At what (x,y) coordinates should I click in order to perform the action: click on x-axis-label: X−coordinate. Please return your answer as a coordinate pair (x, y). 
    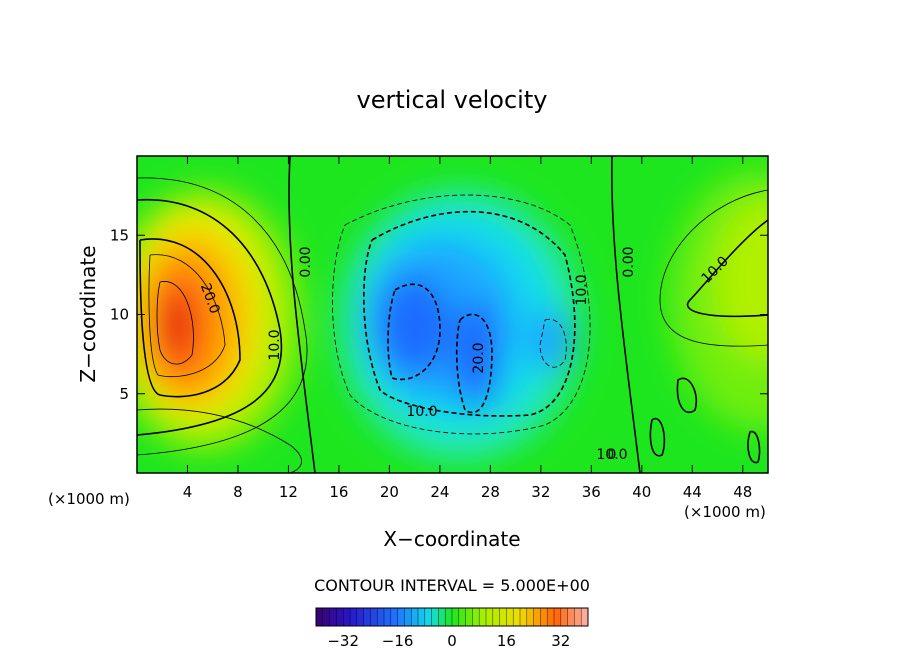
    Looking at the image, I should click on (452, 539).